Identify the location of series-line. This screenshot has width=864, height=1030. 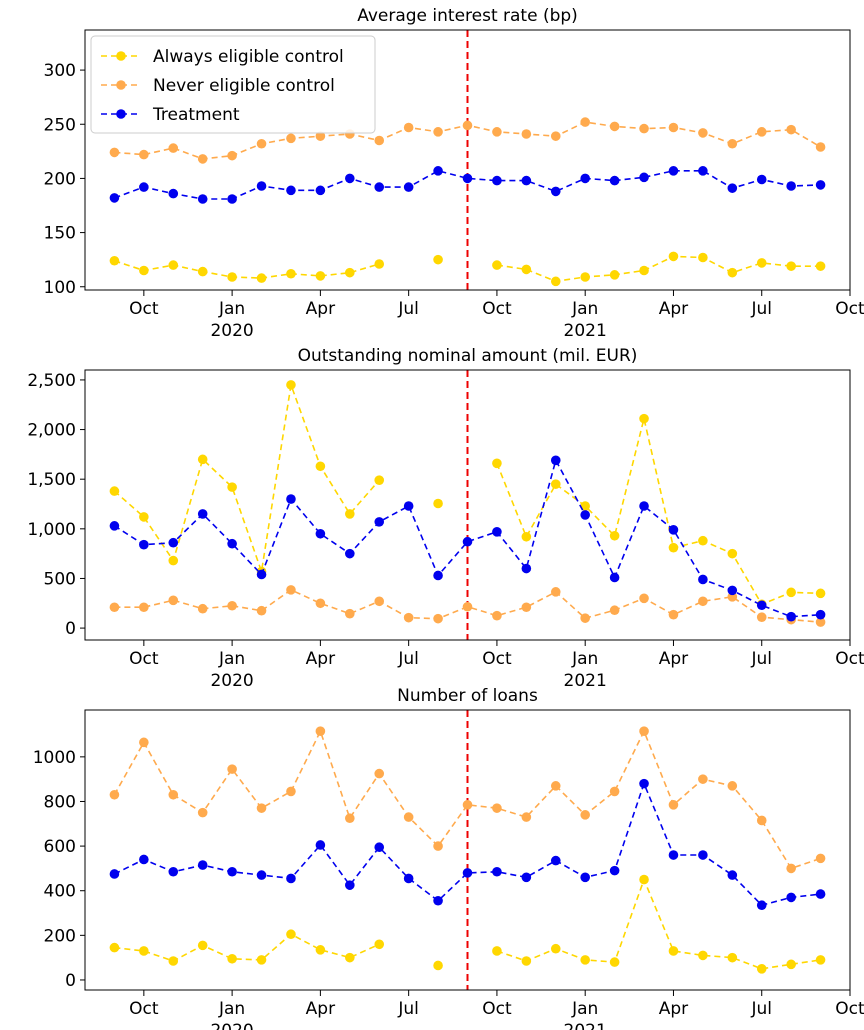
(467, 269).